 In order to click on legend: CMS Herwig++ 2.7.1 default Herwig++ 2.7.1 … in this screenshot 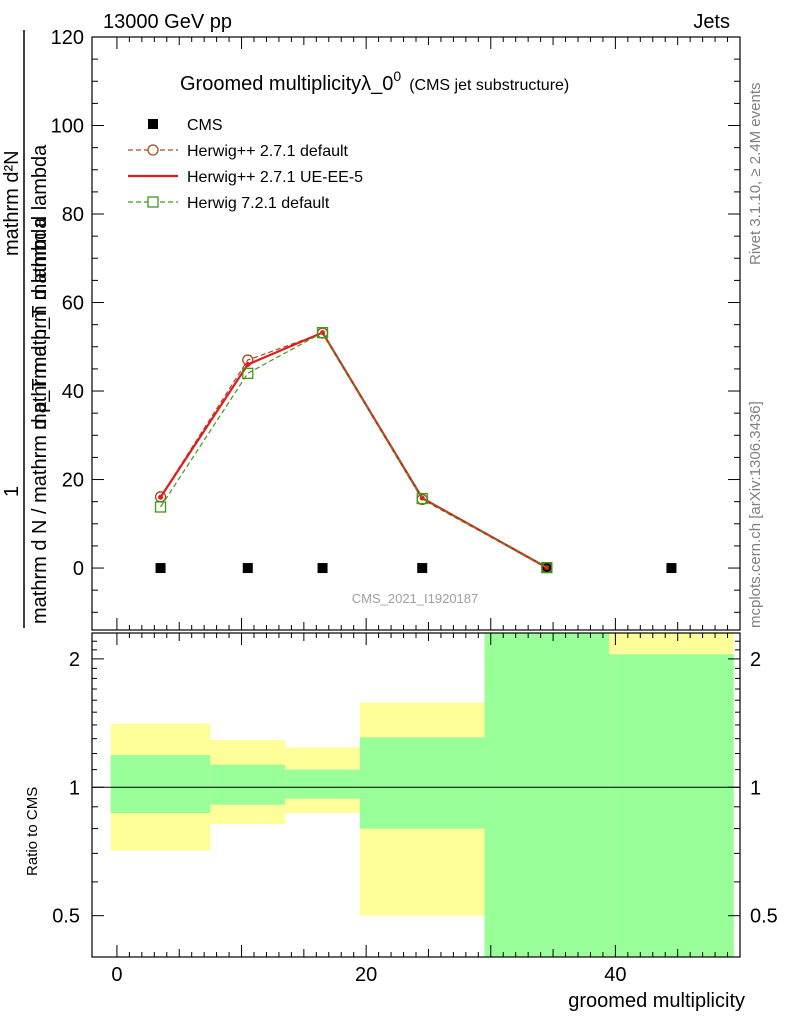, I will do `click(245, 164)`.